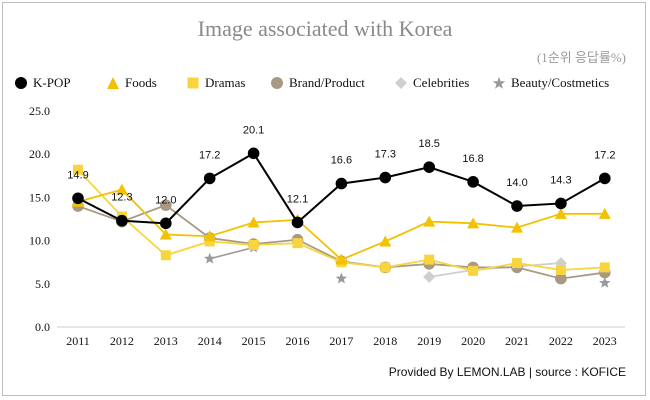 This screenshot has width=650, height=400. What do you see at coordinates (42, 284) in the screenshot?
I see `y-tick-label: 5.0` at bounding box center [42, 284].